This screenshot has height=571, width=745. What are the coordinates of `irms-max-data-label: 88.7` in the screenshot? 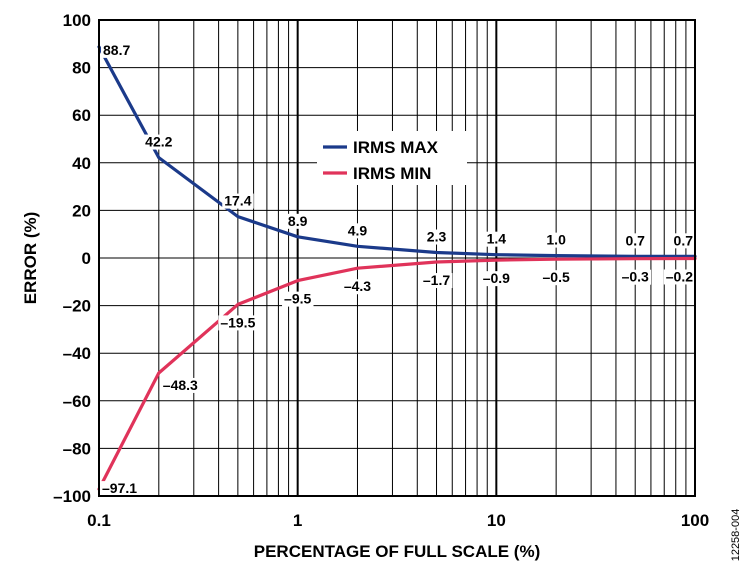 It's located at (116, 50).